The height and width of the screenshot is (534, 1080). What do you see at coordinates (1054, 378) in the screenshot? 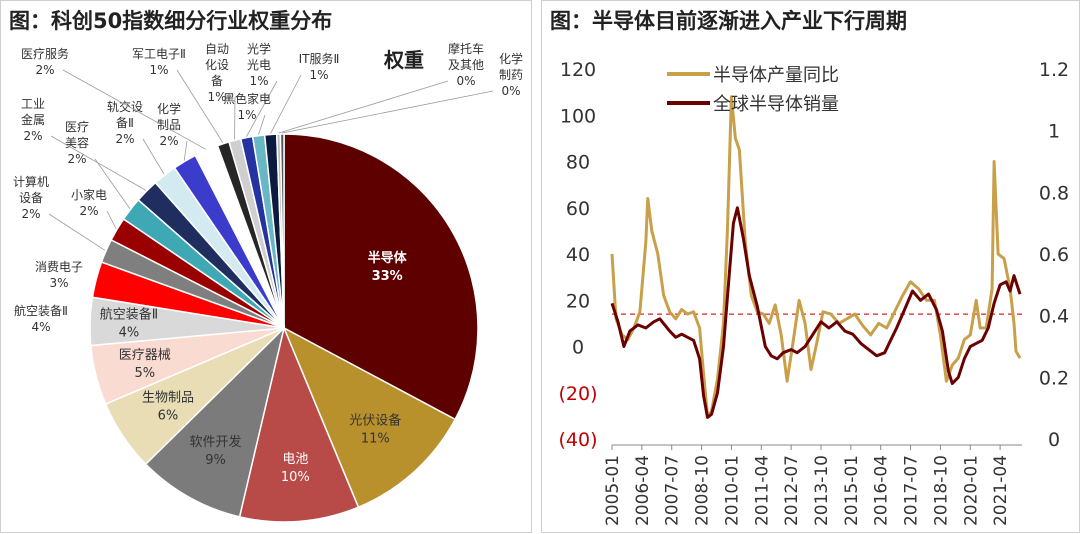
I see `y-right-tick-label: 0.2` at bounding box center [1054, 378].